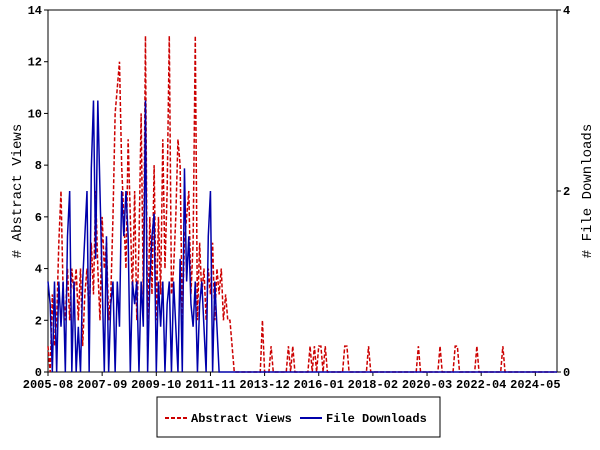 This screenshot has height=450, width=600. I want to click on y-tick-label: 6, so click(38, 218).